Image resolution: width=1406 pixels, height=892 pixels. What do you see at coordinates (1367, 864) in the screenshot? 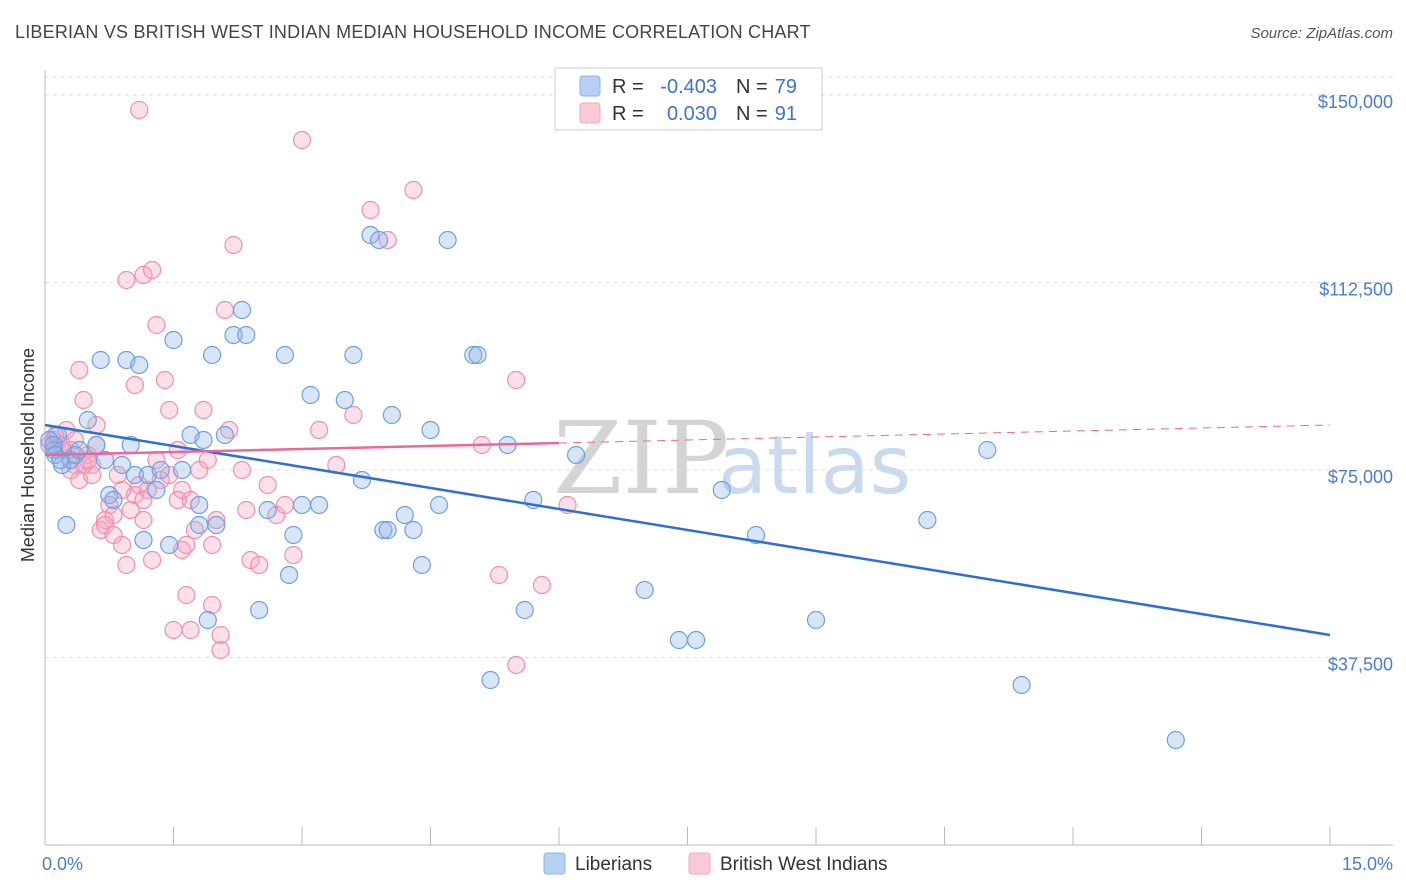
I see `x-tick-label-max: 15.0%` at bounding box center [1367, 864].